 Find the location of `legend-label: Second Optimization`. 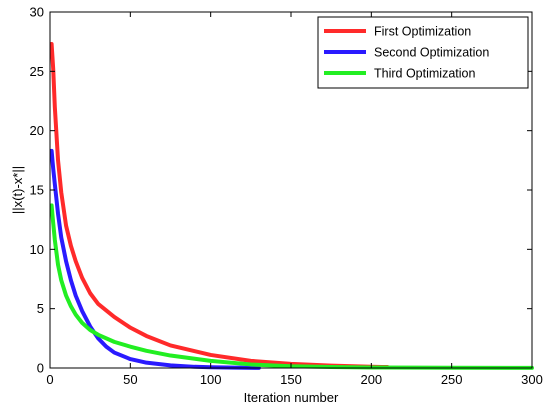

legend-label: Second Optimization is located at coordinates (431, 53).